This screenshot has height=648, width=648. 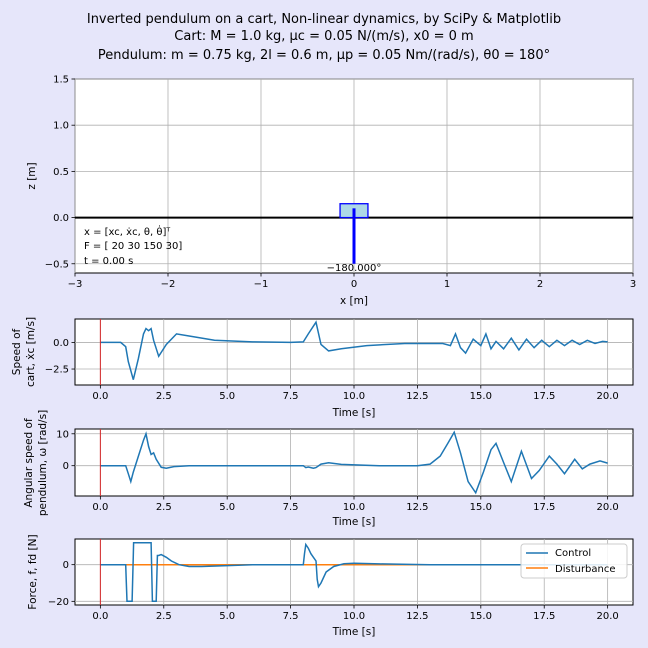 I want to click on cart-speed-ticks: 0.0 2.5 5.0 7.5 10.0 12.5 15.0 17.5 20.0 −2.5 0.0, so click(x=332, y=370).